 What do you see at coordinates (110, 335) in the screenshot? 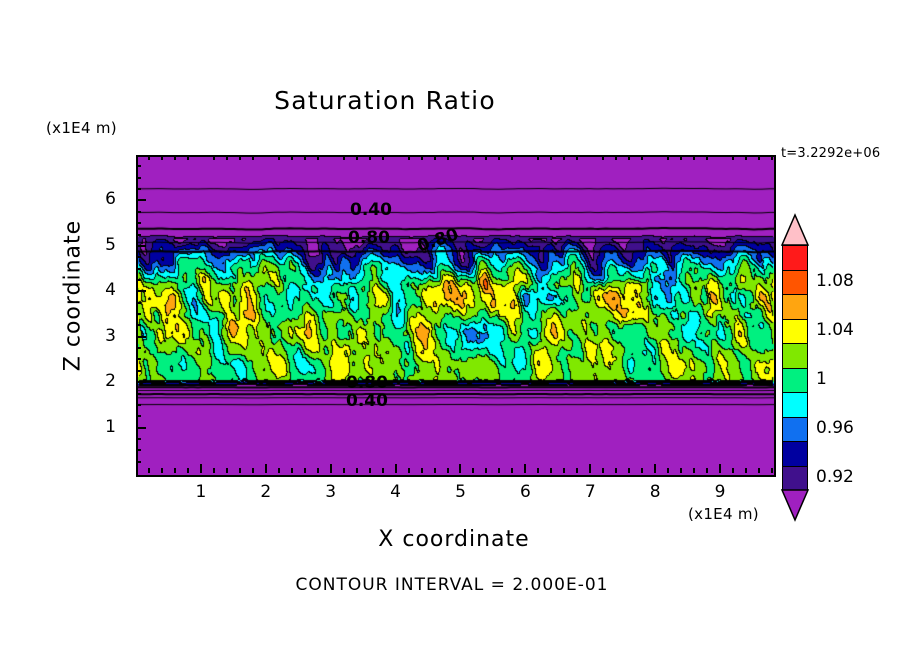
I see `y-tick-label: 3` at bounding box center [110, 335].